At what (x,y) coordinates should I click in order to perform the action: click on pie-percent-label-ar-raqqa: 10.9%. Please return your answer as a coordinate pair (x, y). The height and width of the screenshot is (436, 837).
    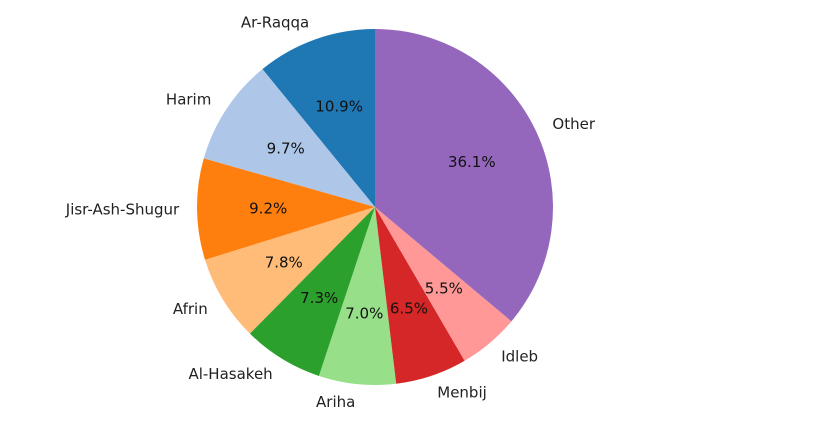
    Looking at the image, I should click on (339, 106).